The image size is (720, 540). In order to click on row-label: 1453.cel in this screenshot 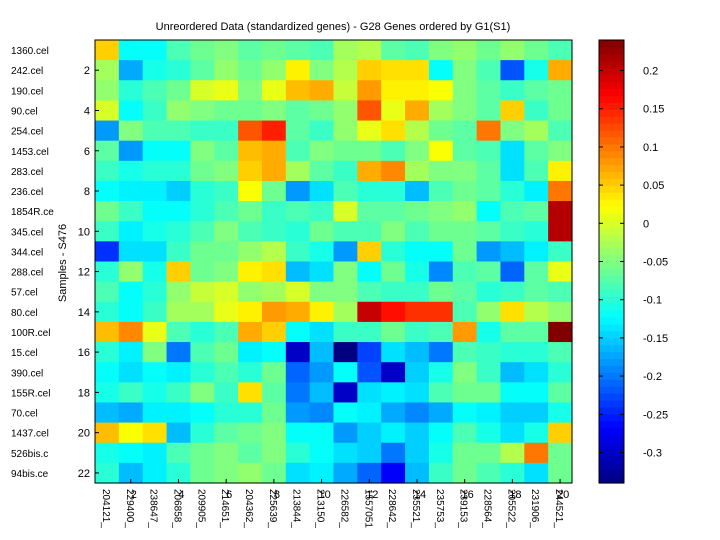, I will do `click(30, 152)`.